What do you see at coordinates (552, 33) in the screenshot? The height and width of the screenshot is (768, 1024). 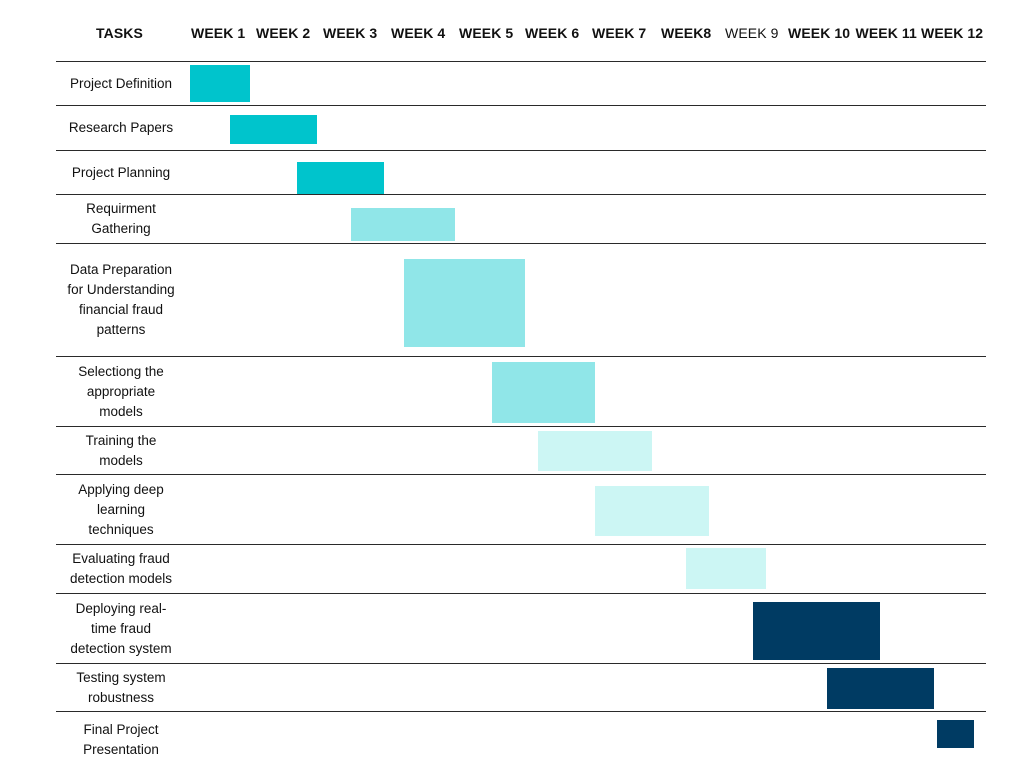 I see `week-header-6: WEEK 6` at bounding box center [552, 33].